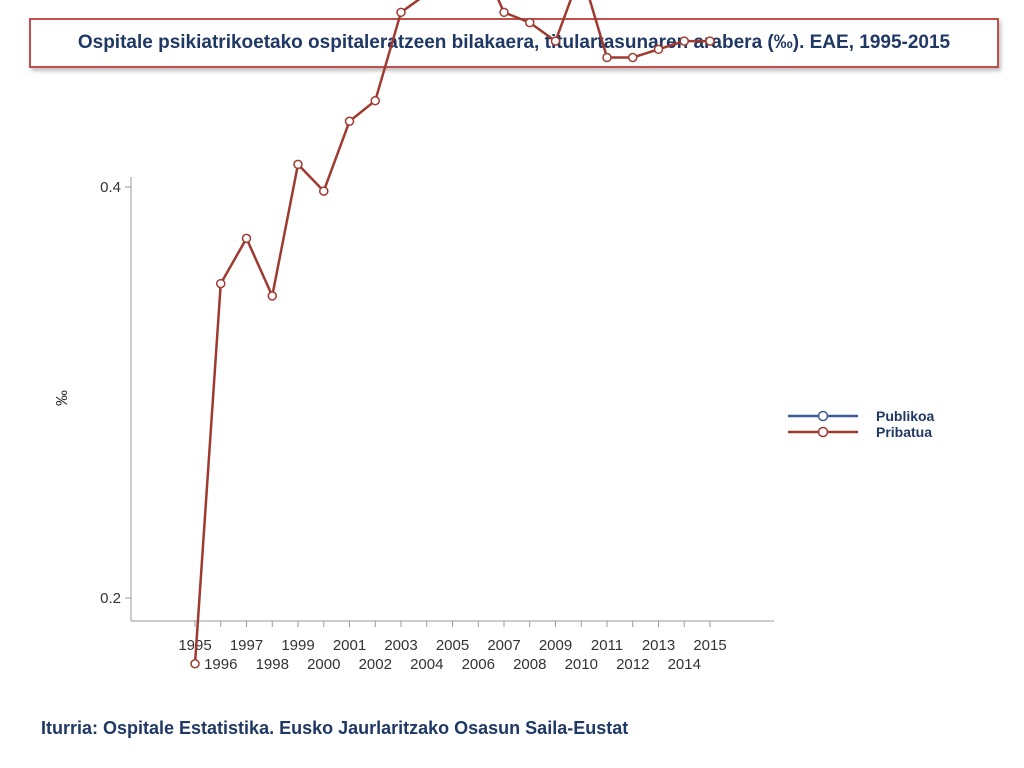  I want to click on x-tick-label: 2000, so click(323, 664).